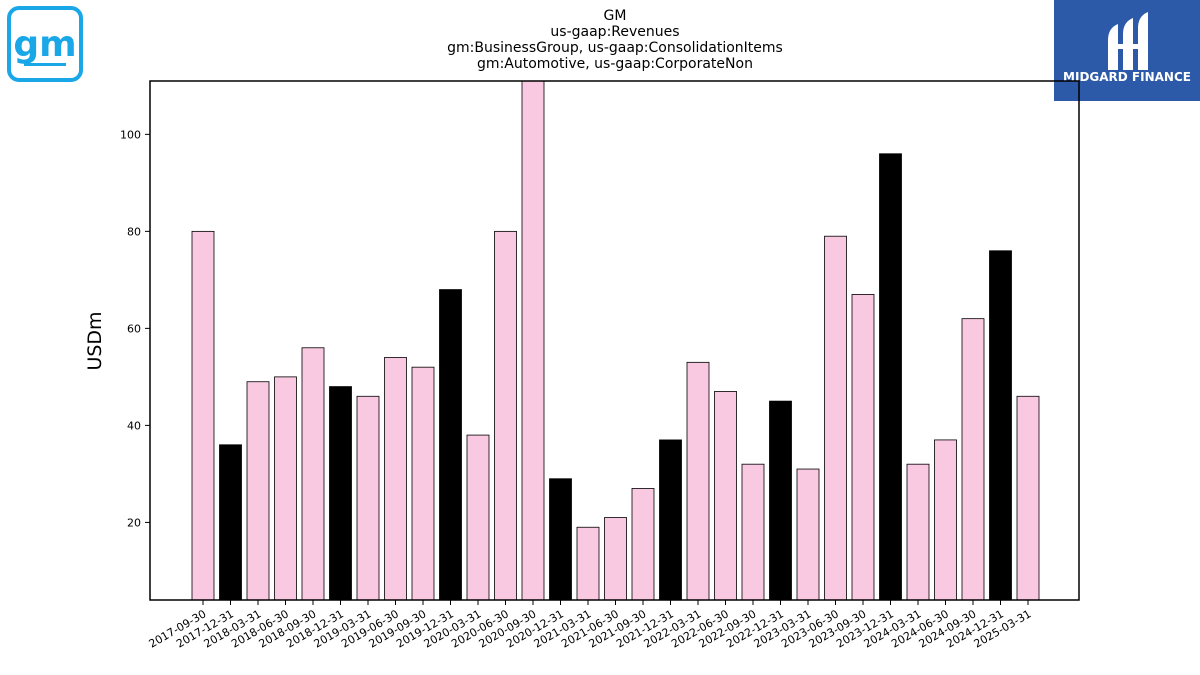  I want to click on title-line: us-gaap:Revenues, so click(614, 32).